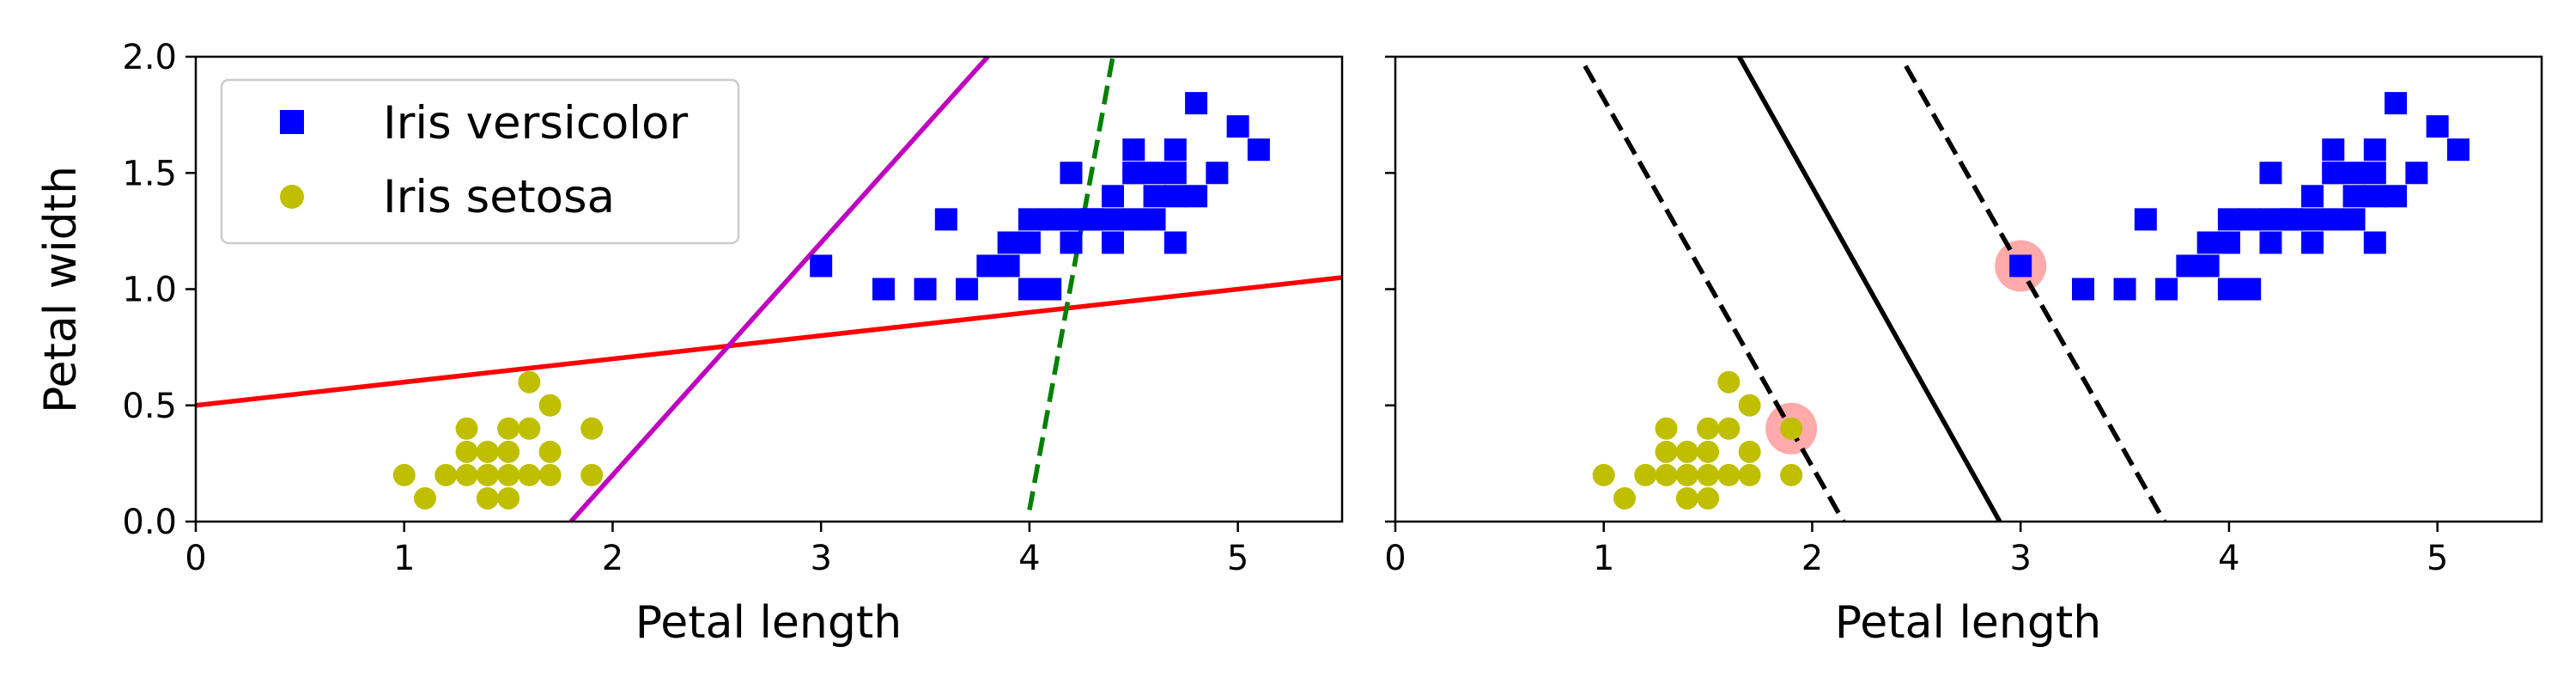  I want to click on left-x-tick-label-0: 0, so click(196, 558).